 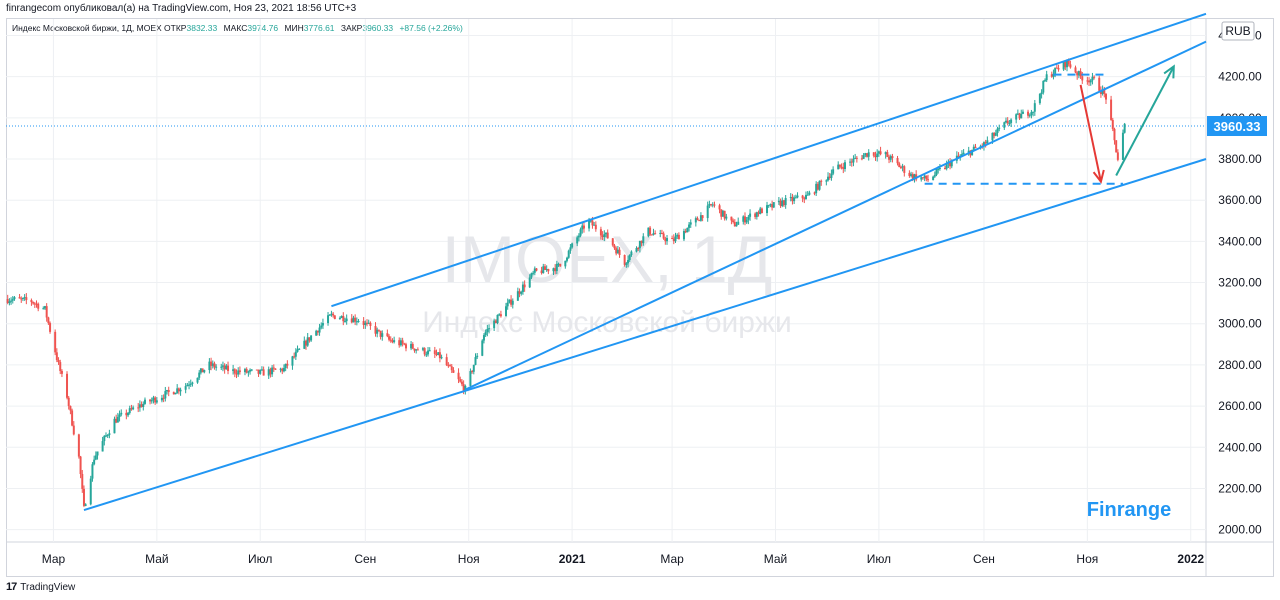 I want to click on arrow-down, so click(x=1090, y=133).